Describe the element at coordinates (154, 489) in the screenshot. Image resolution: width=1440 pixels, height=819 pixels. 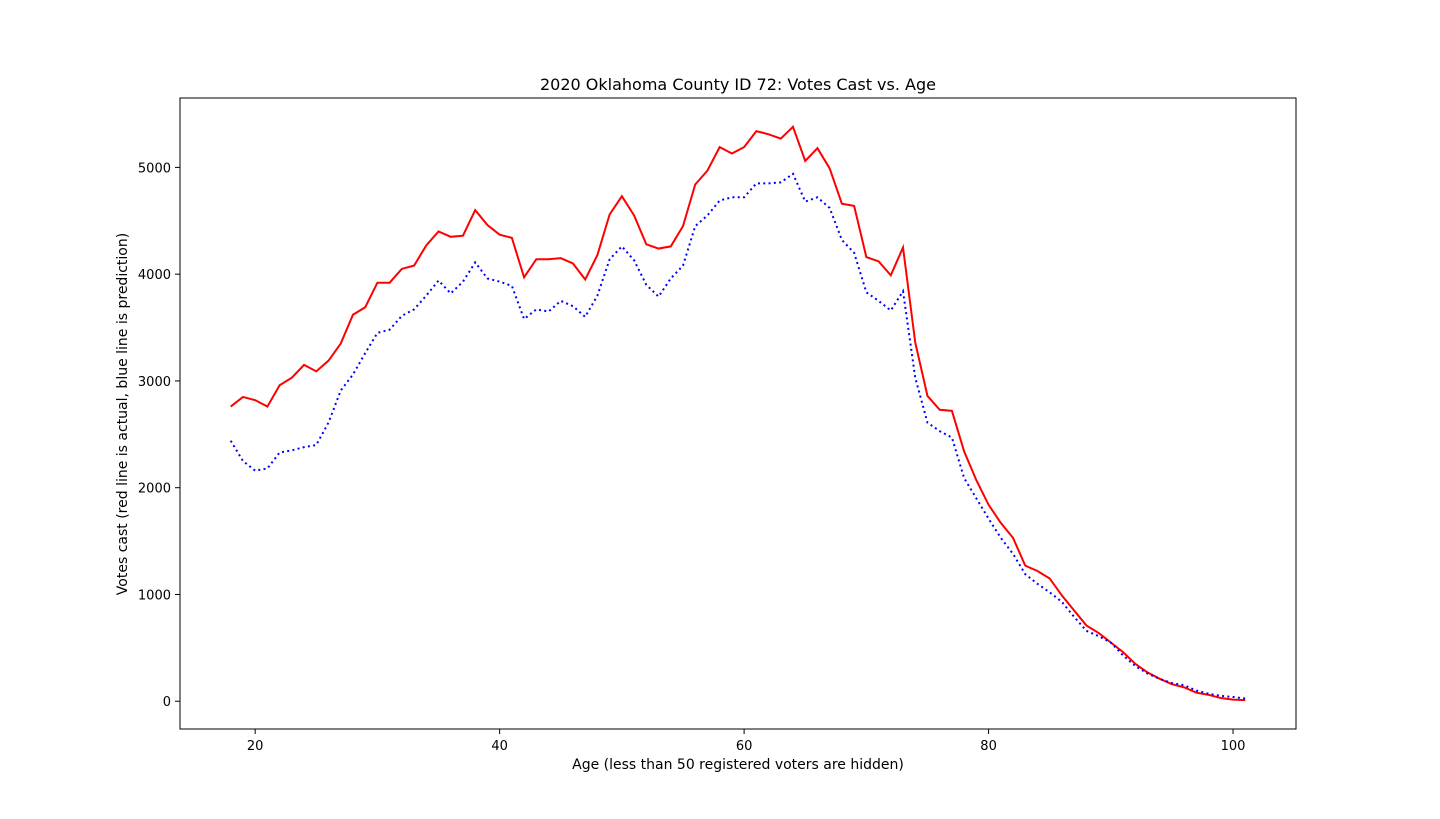
I see `y-tick-label: 2000` at that location.